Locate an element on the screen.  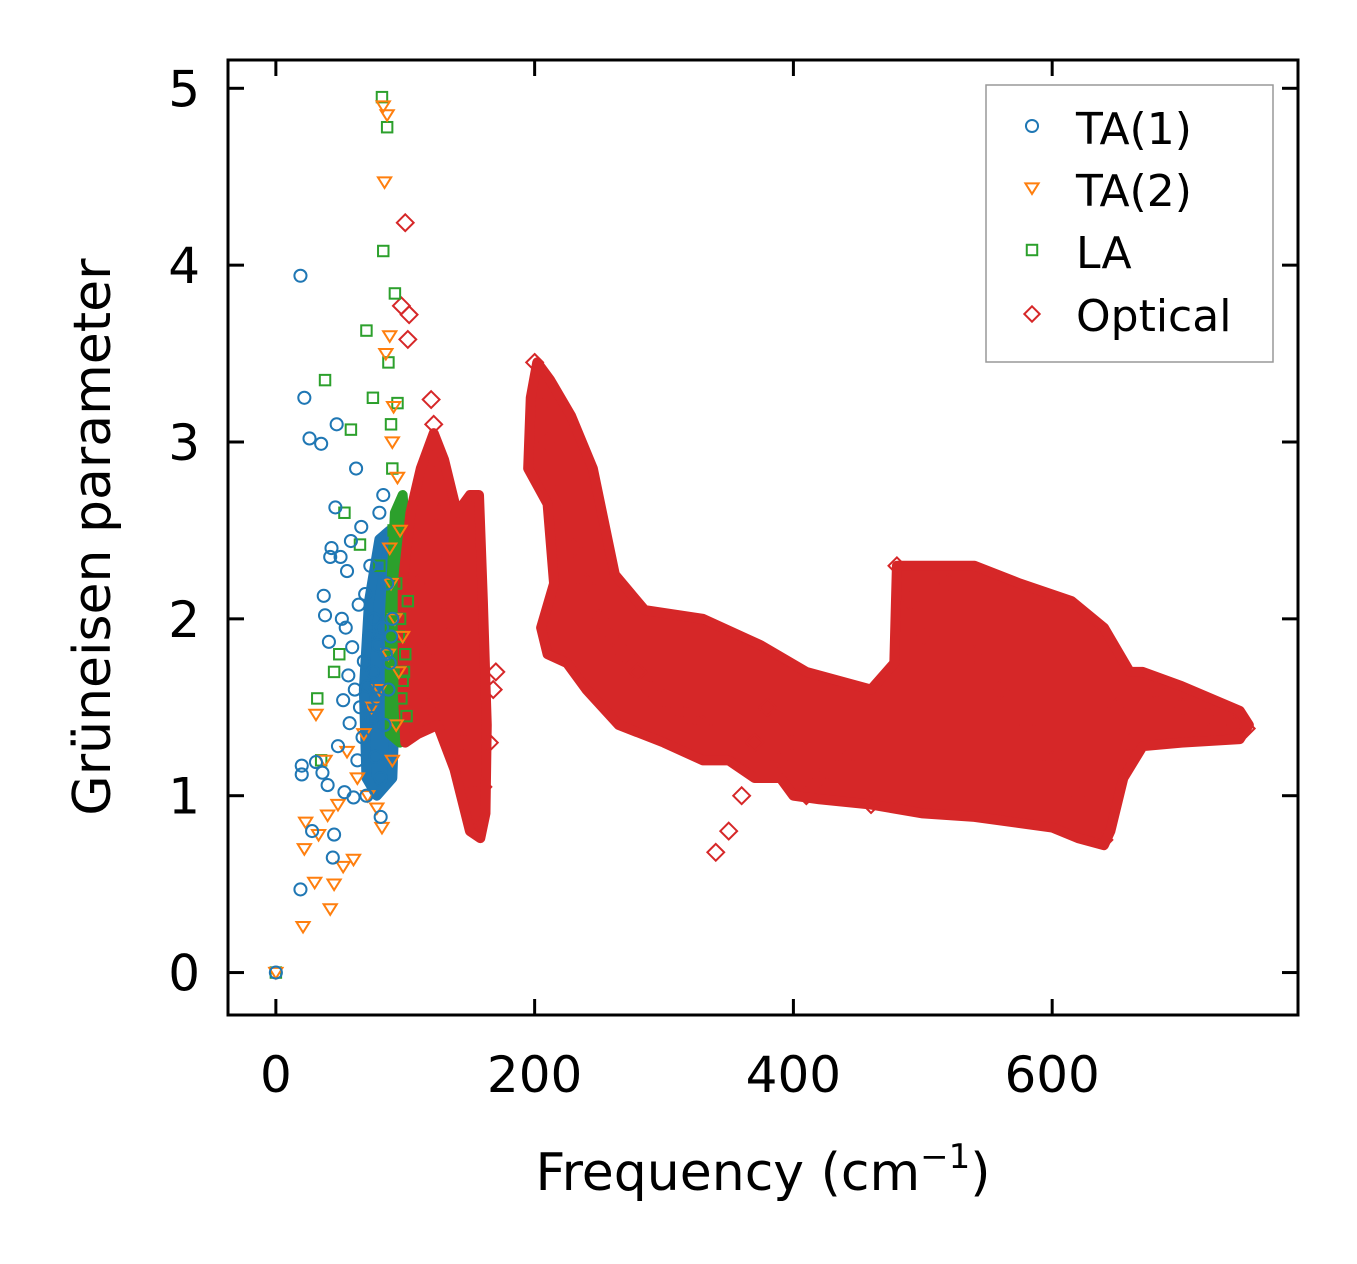
x-tick-label-200: 200 is located at coordinates (534, 1075).